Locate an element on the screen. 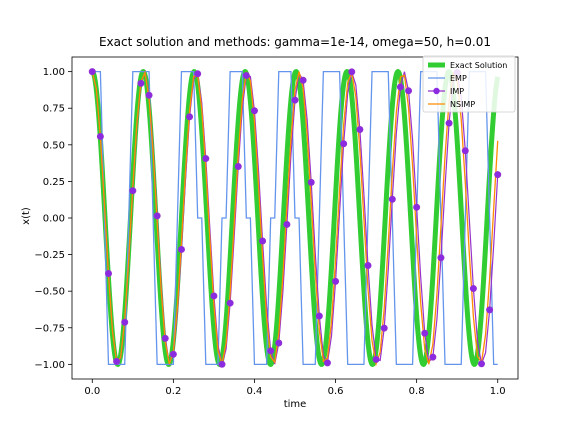 This screenshot has height=436, width=576. legend: Exact Solution EMP IMP NSIMP is located at coordinates (469, 84).